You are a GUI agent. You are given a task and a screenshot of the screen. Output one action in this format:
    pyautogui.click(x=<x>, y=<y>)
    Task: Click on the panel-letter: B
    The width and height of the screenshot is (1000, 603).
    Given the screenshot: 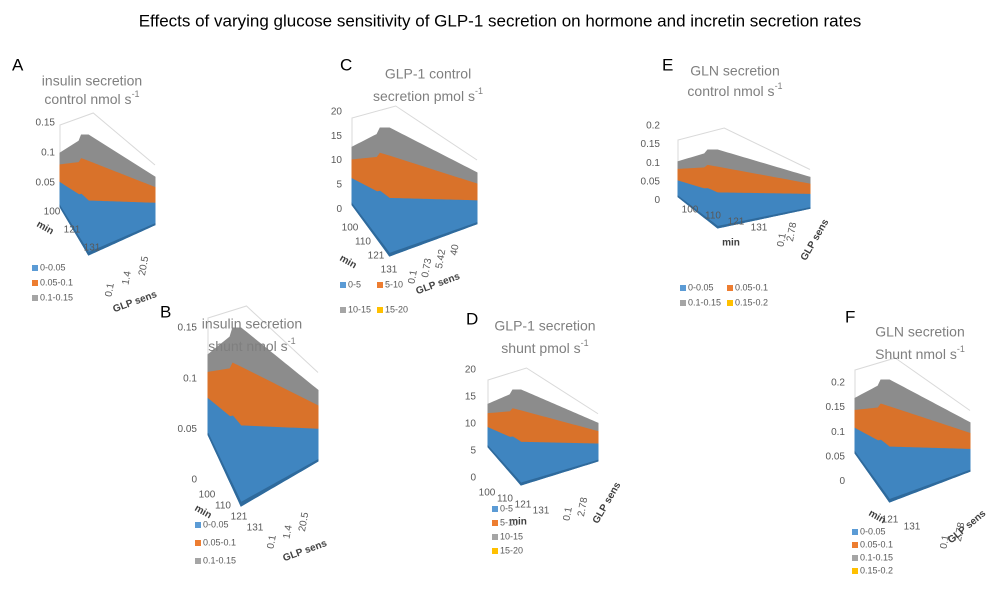 What is the action you would take?
    pyautogui.click(x=165, y=311)
    